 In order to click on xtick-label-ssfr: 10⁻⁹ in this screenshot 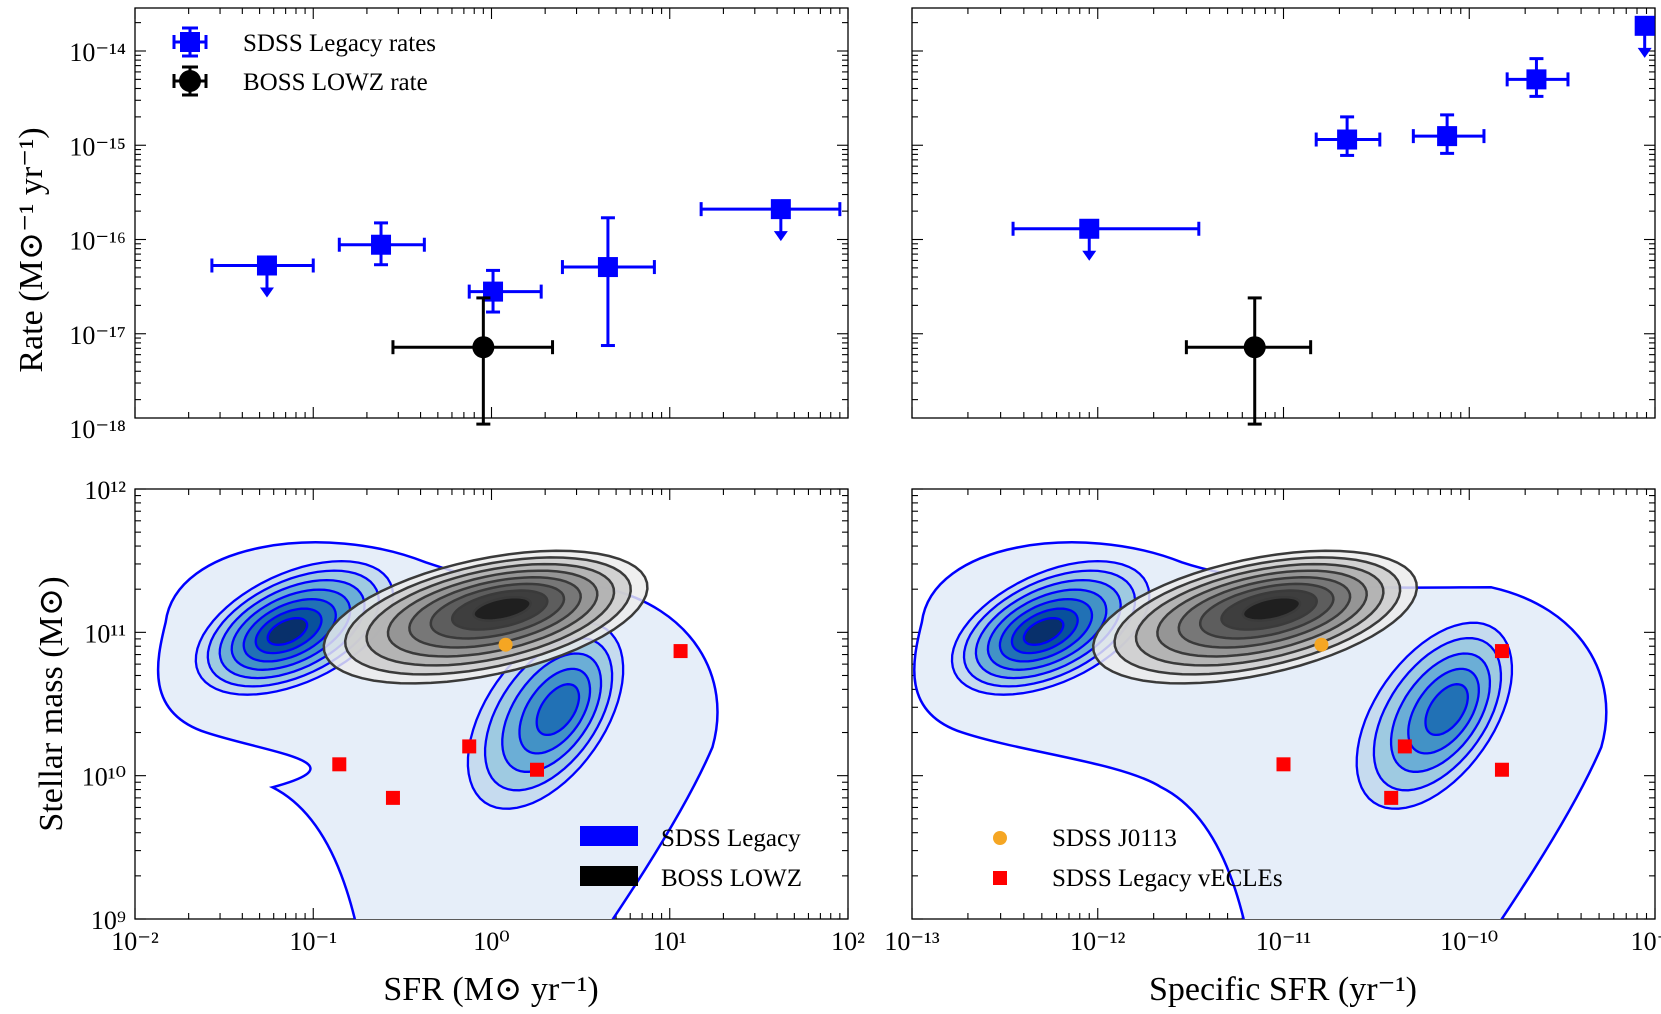, I will do `click(1646, 941)`.